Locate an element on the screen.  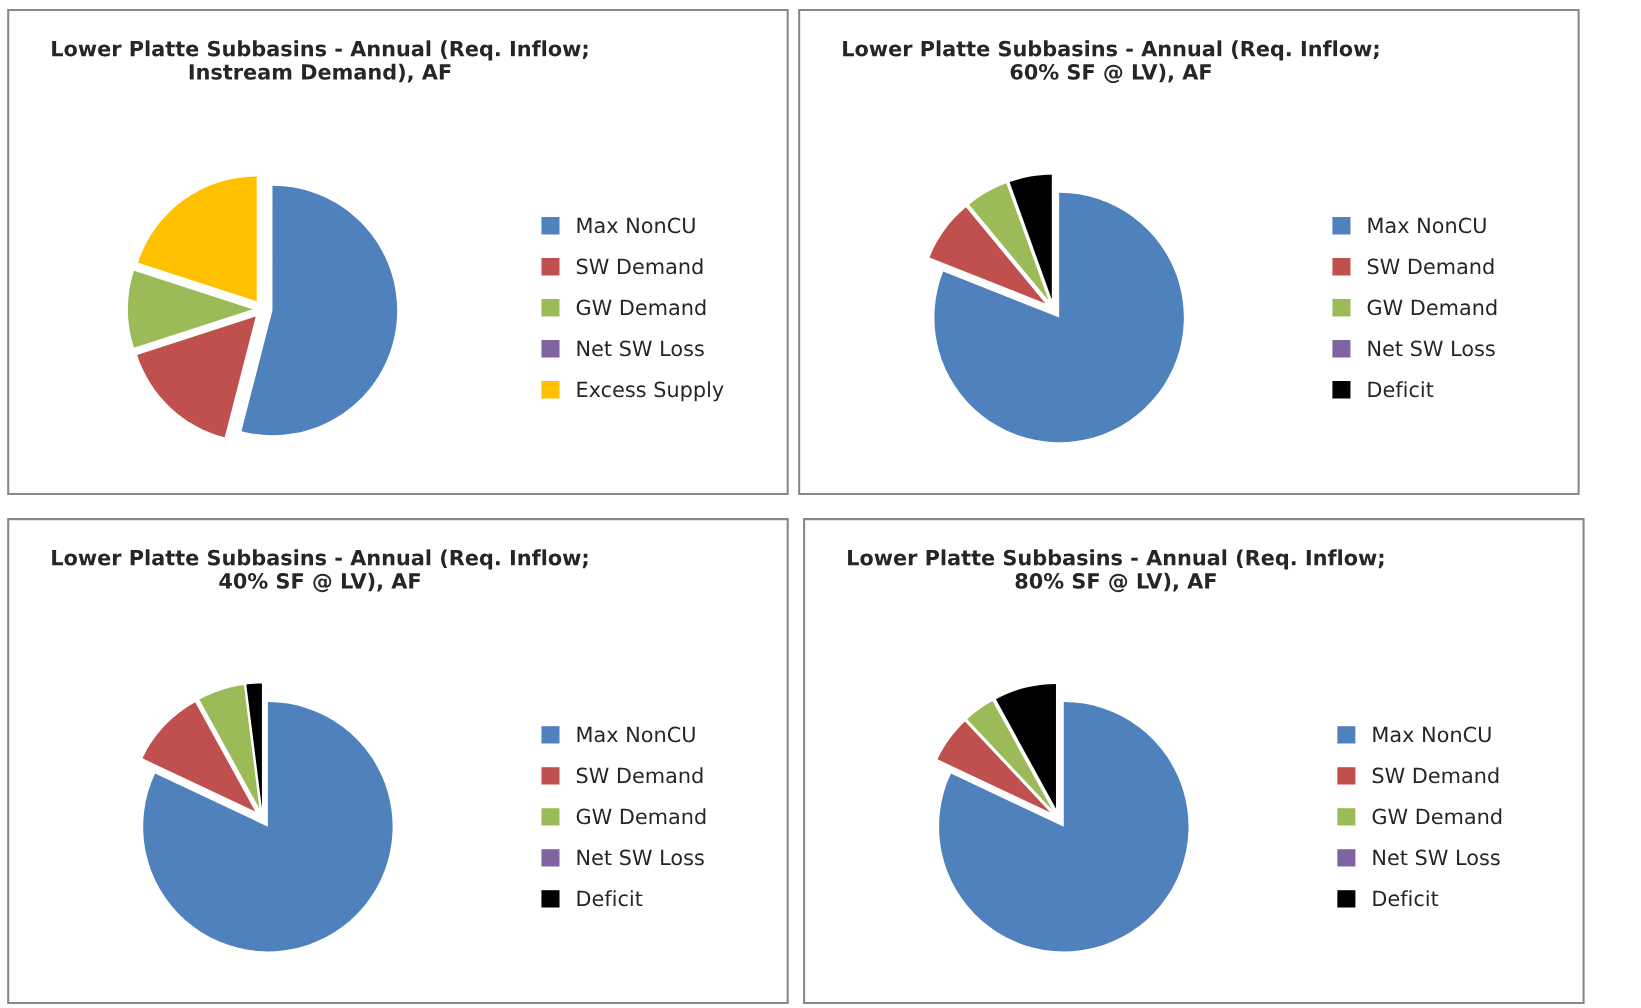
chart-title: Lower Platte Subbasins - Annual (Req. Inflow; 60% SF @ LV), AF is located at coordinates (1111, 62).